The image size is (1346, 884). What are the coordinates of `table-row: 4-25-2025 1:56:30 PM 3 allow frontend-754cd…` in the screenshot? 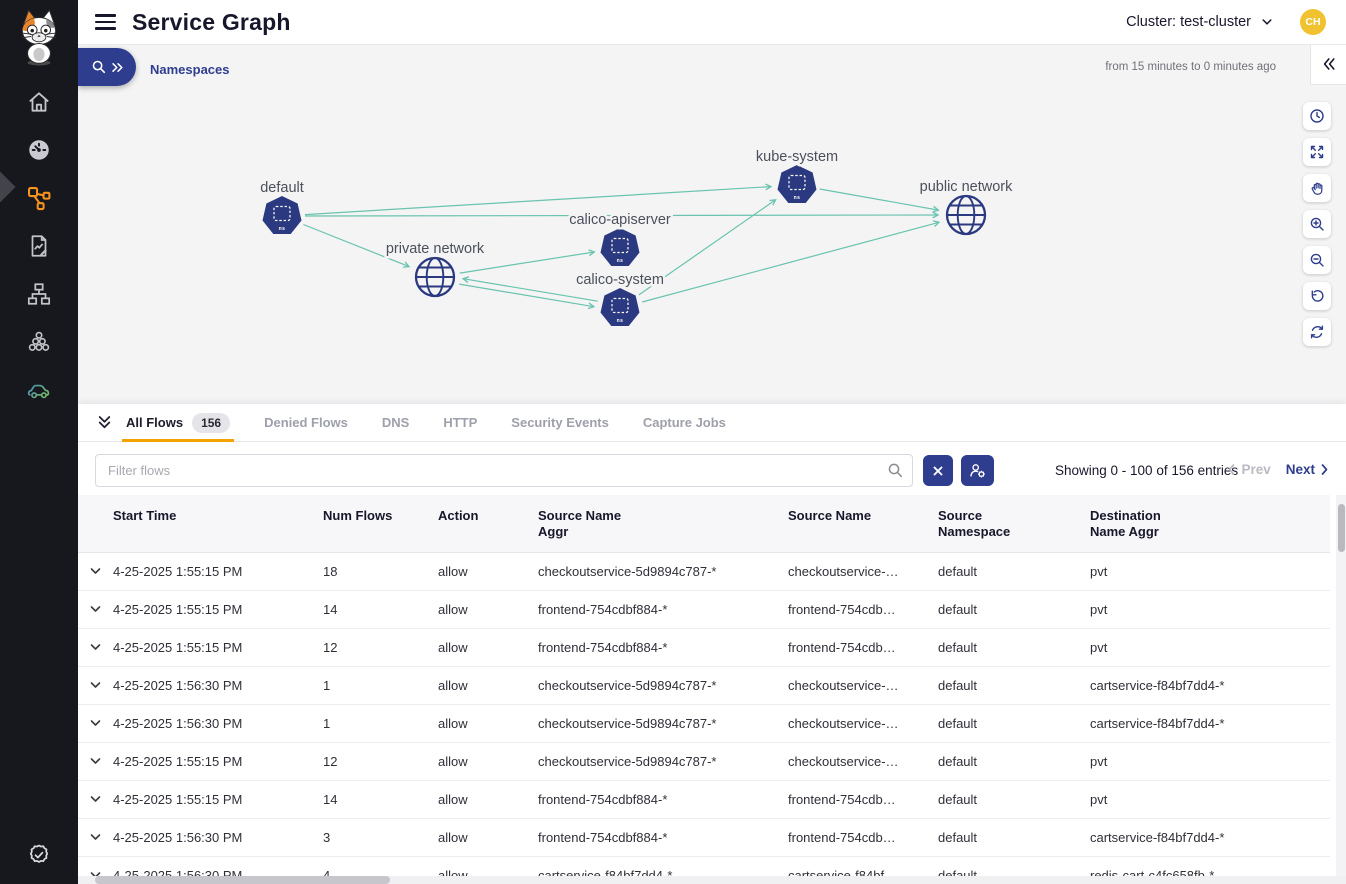 It's located at (704, 838).